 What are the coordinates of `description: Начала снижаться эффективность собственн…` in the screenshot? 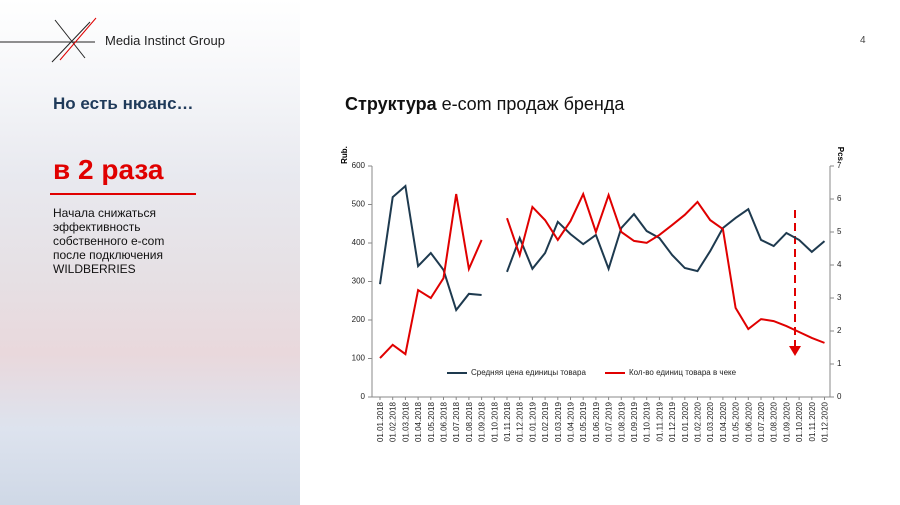 It's located at (109, 241).